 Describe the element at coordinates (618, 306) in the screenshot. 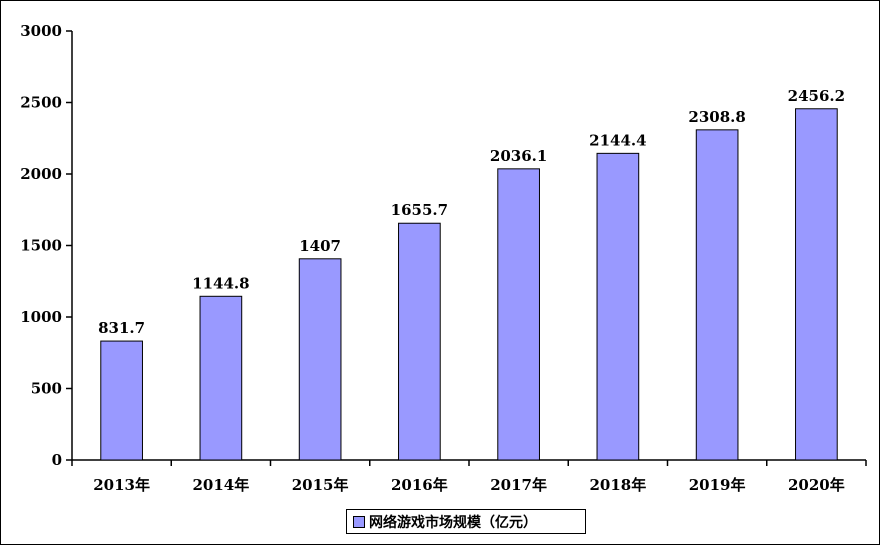

I see `bar-2018年` at that location.